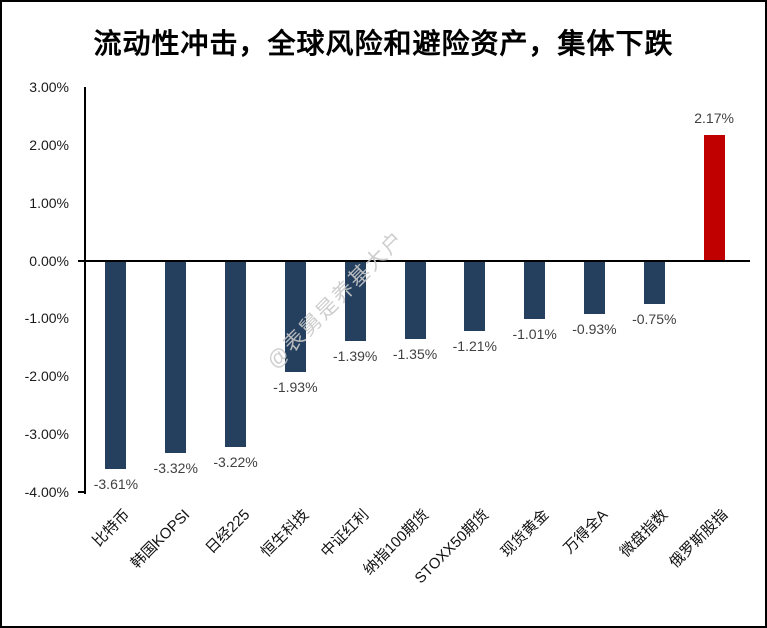 This screenshot has height=628, width=767. Describe the element at coordinates (383, 43) in the screenshot. I see `chart-title: 流动性冲击，全球风险和避险资产，集体下跌` at that location.